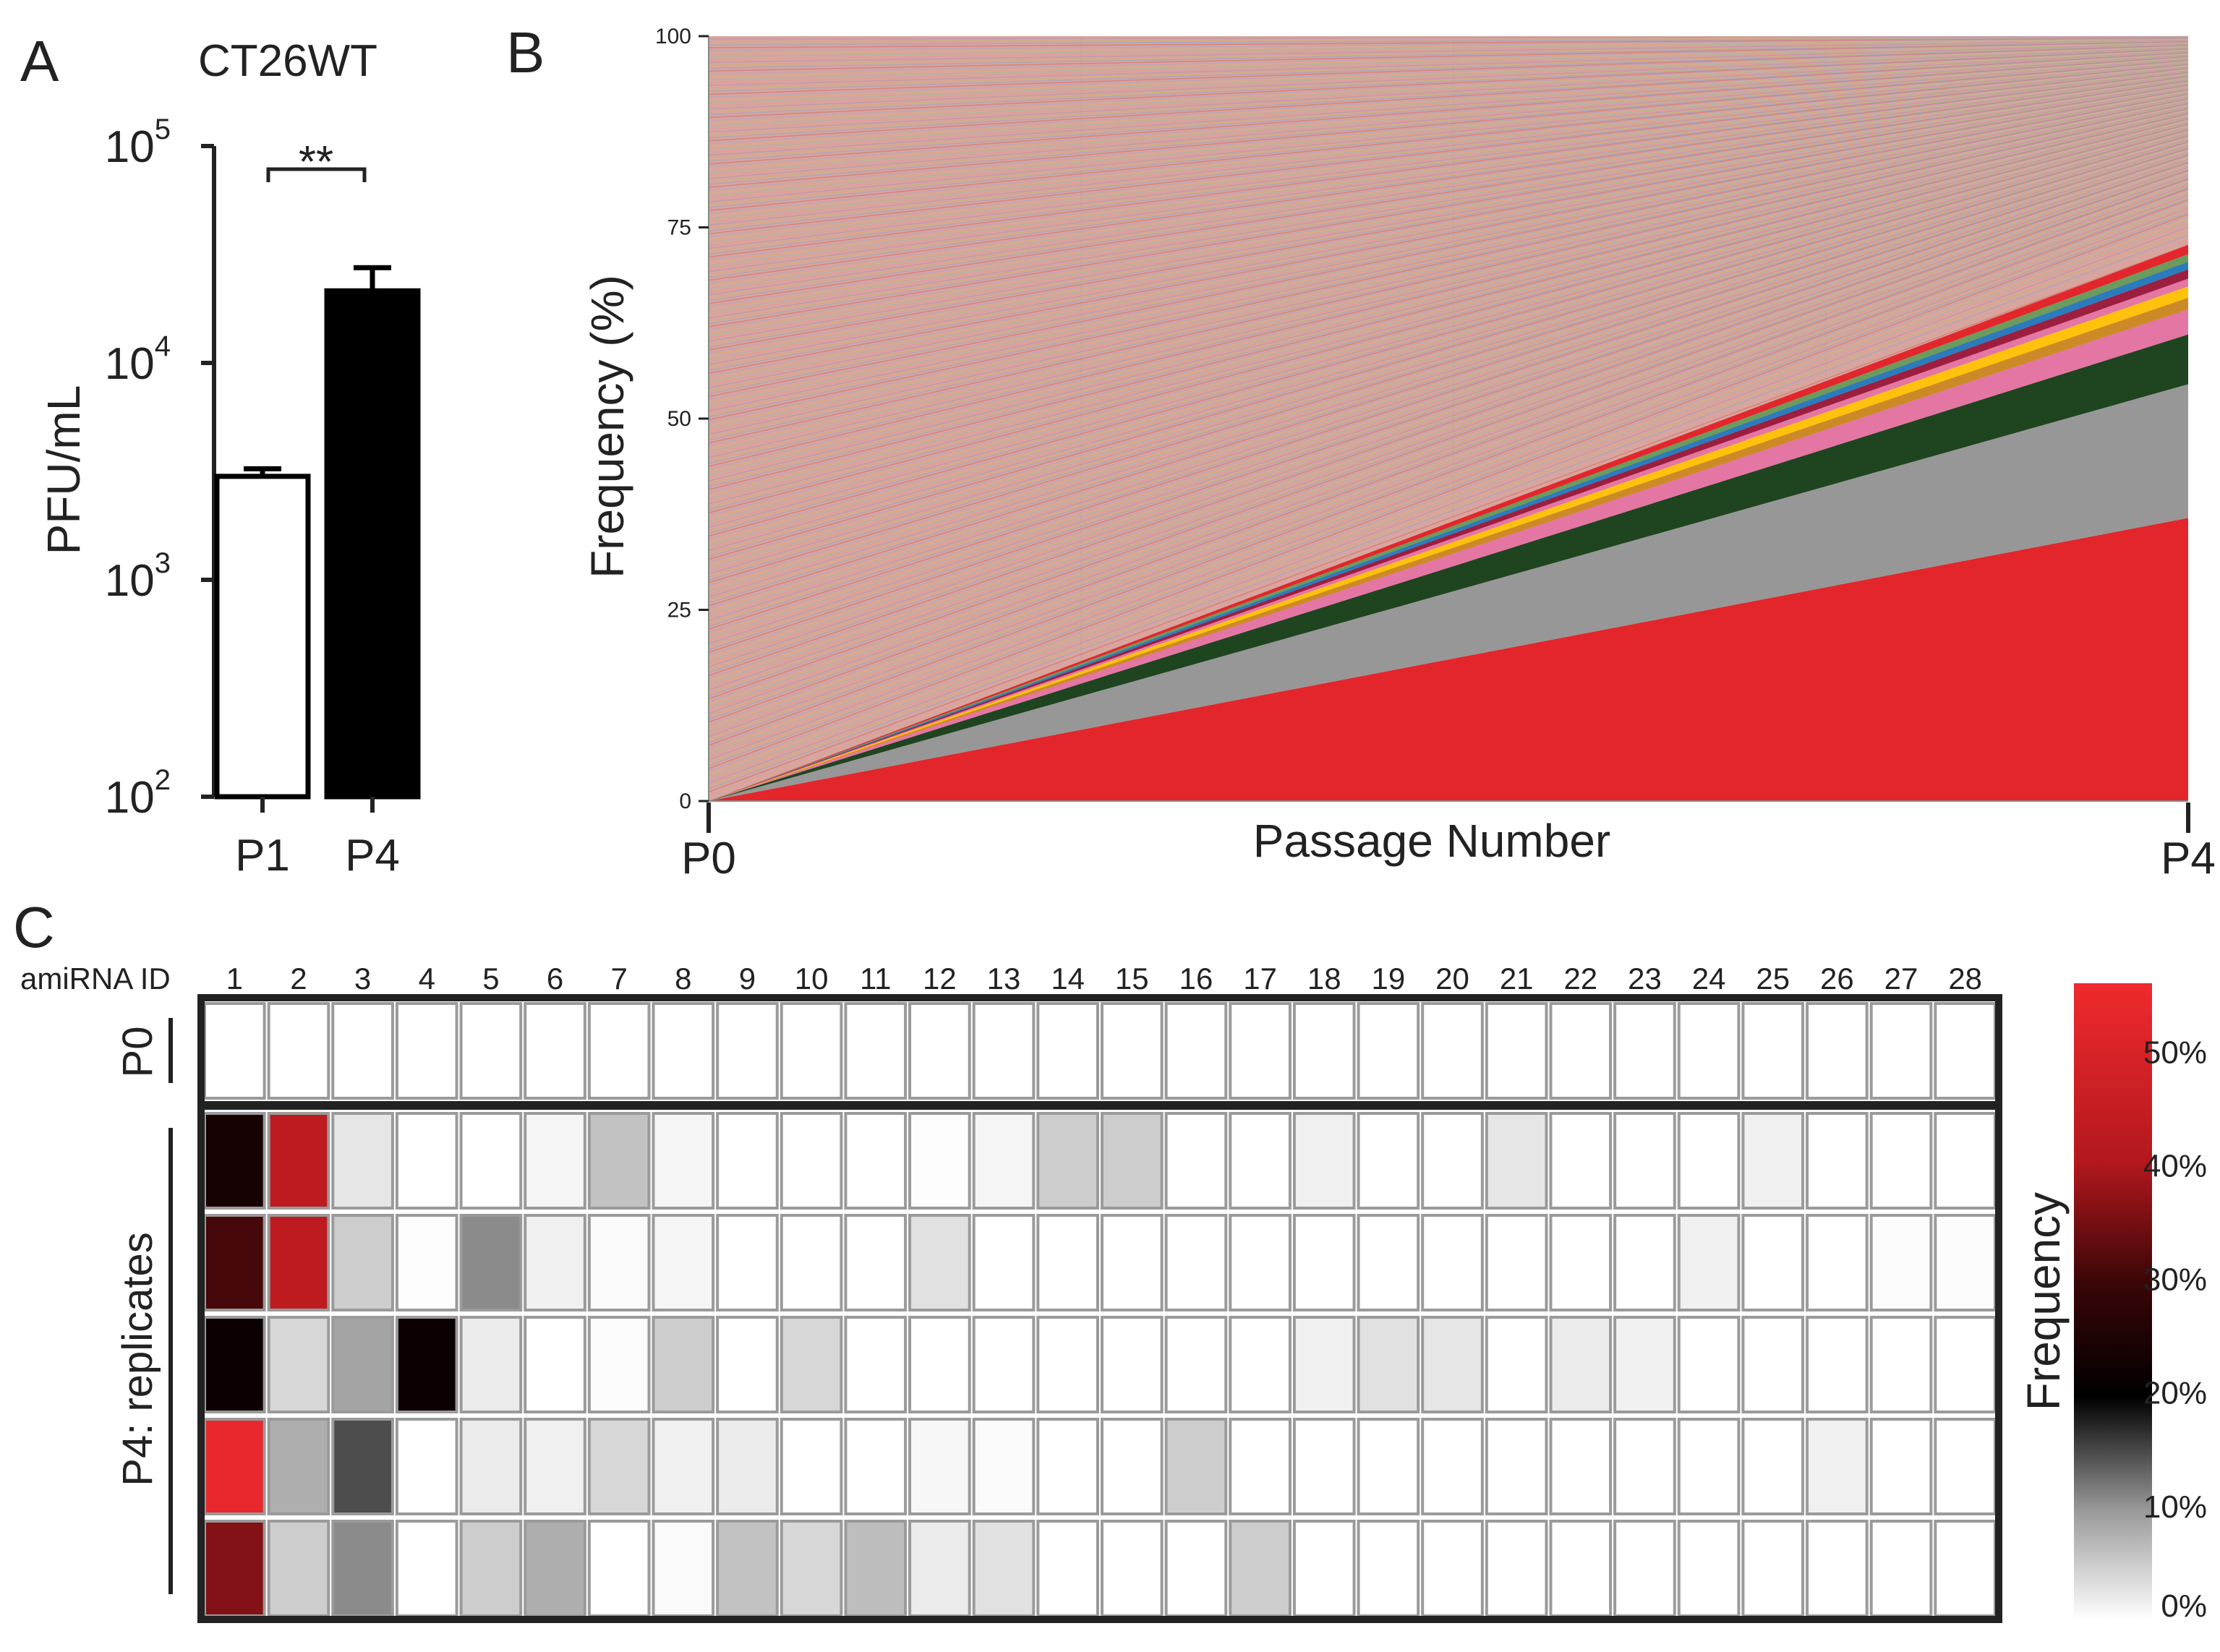 Image resolution: width=2220 pixels, height=1652 pixels. I want to click on chart-a-y-ticks: 102 103 104 105, so click(159, 469).